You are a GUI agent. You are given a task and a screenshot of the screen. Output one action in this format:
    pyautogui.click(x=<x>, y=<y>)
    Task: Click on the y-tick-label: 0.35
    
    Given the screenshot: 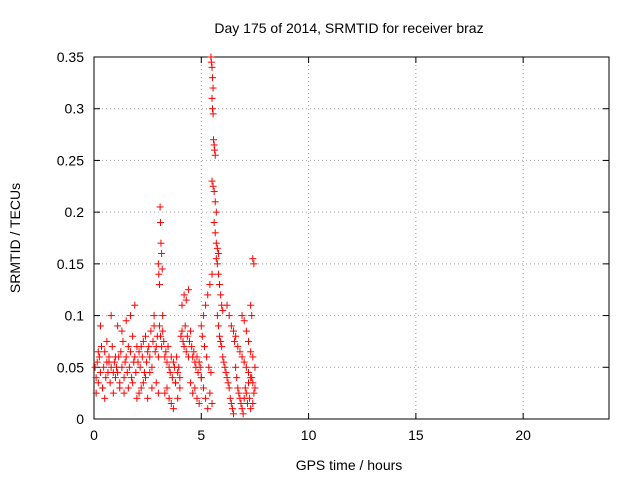 What is the action you would take?
    pyautogui.click(x=70, y=57)
    